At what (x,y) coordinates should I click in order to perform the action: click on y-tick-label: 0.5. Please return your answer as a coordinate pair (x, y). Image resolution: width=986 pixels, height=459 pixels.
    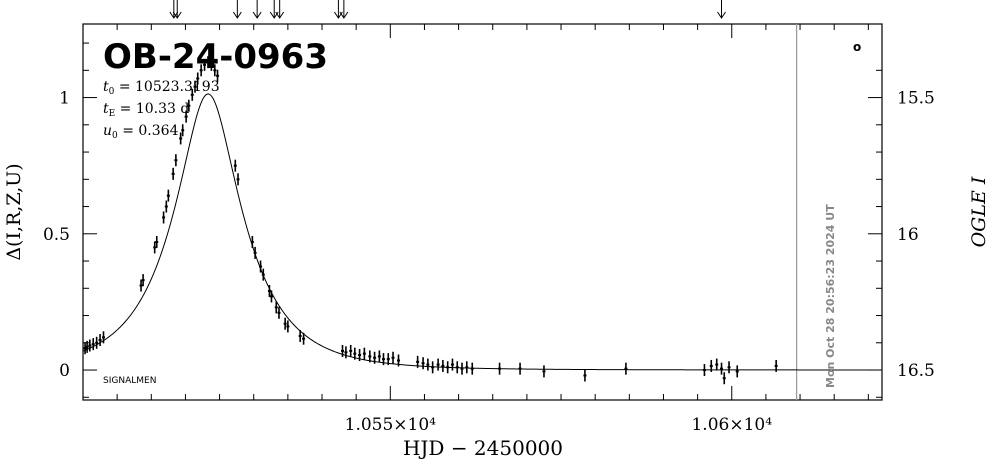
    Looking at the image, I should click on (56, 235).